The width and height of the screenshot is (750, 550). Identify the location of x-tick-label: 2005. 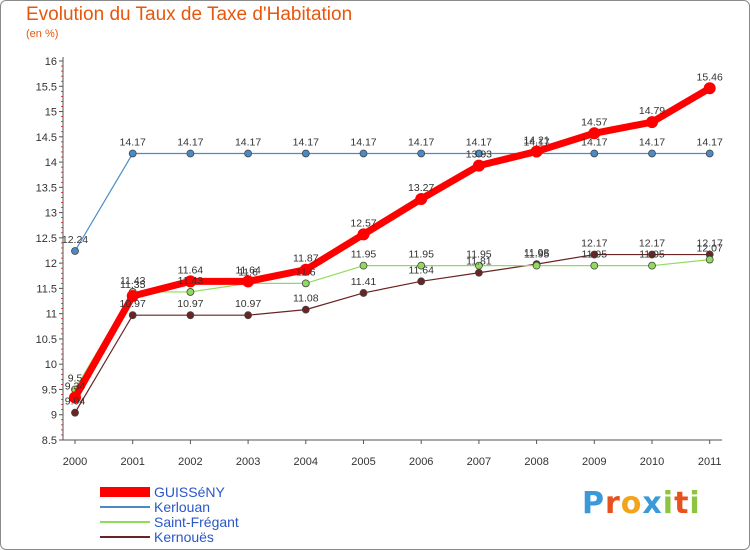
(363, 462).